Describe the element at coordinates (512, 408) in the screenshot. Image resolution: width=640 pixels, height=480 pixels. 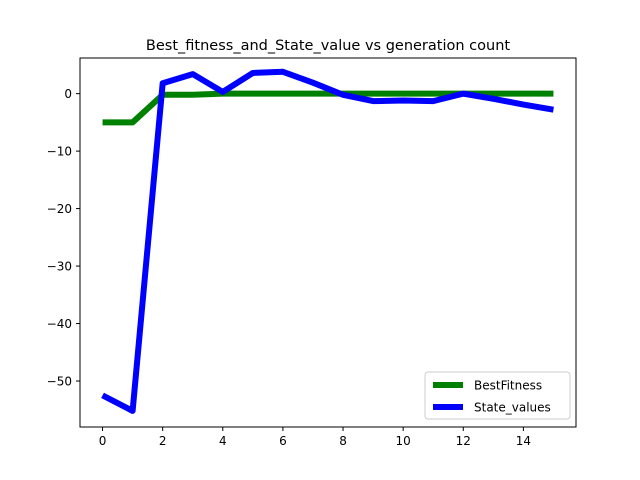
I see `legend-label: State_values` at that location.